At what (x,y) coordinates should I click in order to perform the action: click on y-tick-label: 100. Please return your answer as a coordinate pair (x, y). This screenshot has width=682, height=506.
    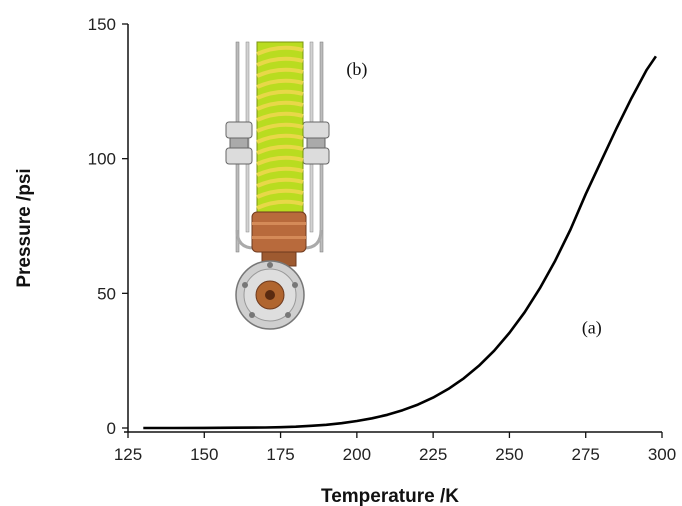
    Looking at the image, I should click on (102, 159).